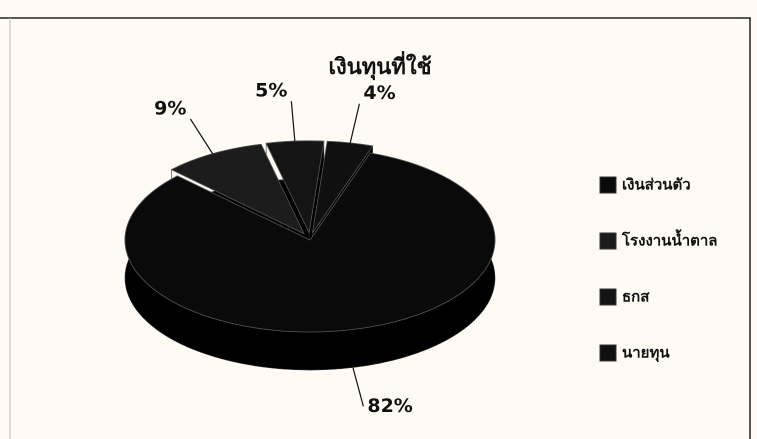 This screenshot has width=757, height=439. I want to click on legend-label: เงินส่วนตัว, so click(656, 185).